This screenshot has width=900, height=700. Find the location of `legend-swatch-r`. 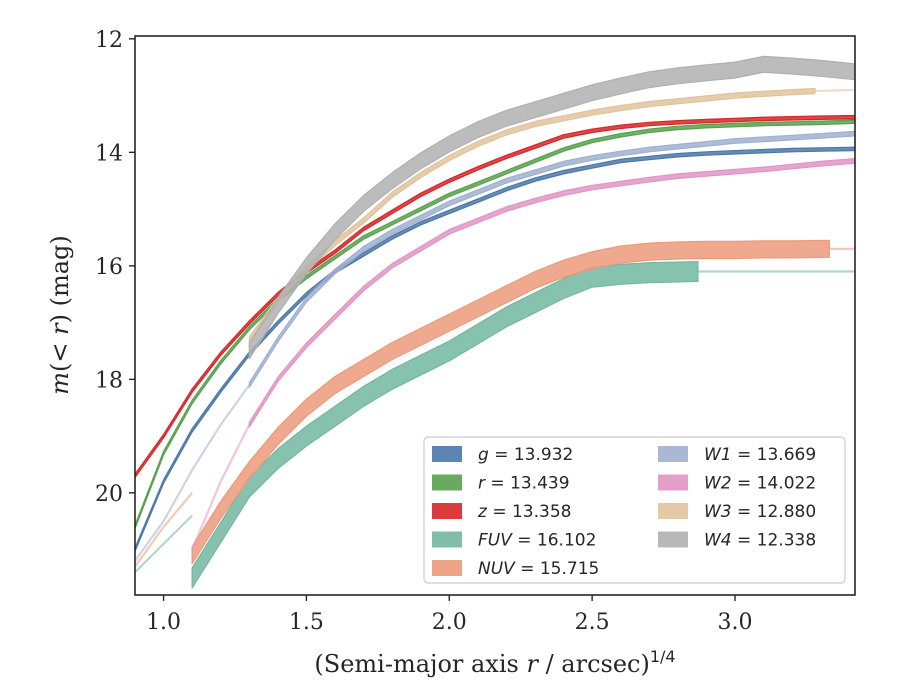

legend-swatch-r is located at coordinates (447, 482).